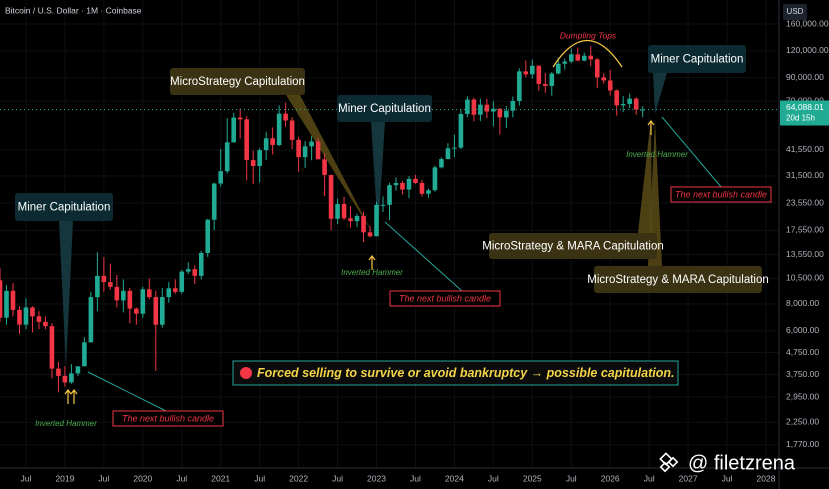  Describe the element at coordinates (220, 478) in the screenshot. I see `x-tick-label: 2021` at that location.